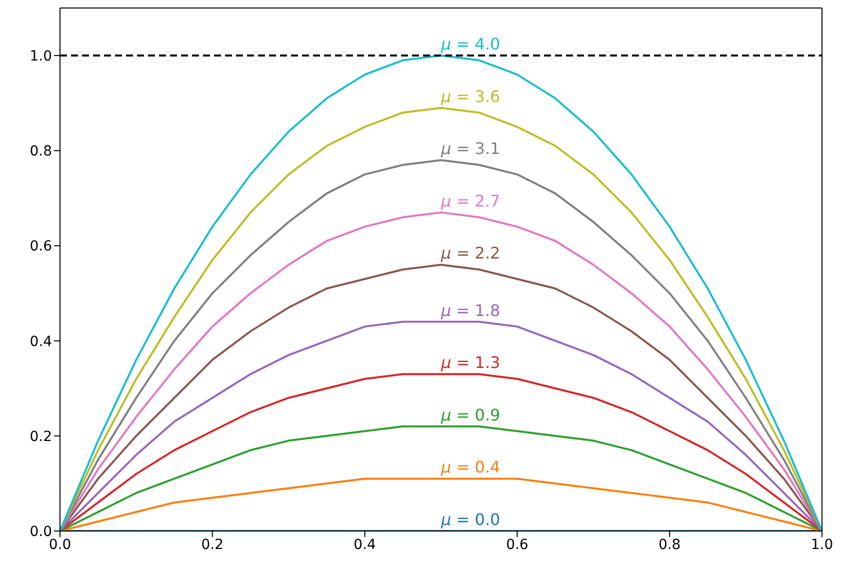 Image resolution: width=841 pixels, height=569 pixels. What do you see at coordinates (470, 44) in the screenshot?
I see `series-label: μ = 4.0` at bounding box center [470, 44].